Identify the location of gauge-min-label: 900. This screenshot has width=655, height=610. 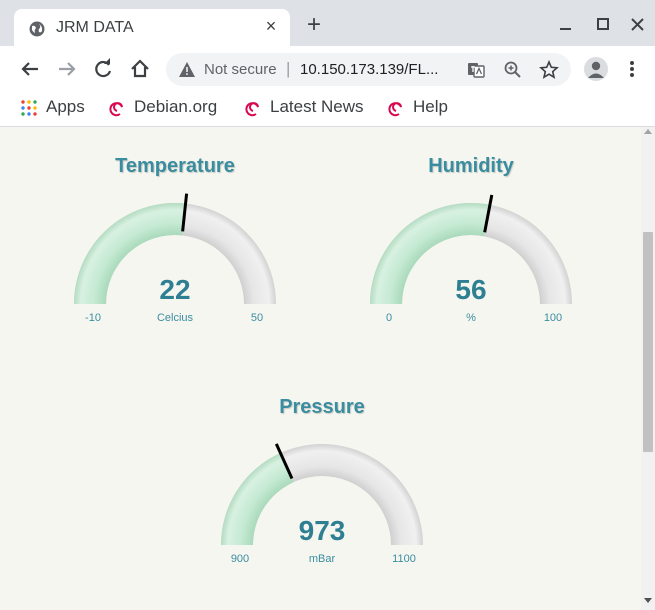
(240, 559).